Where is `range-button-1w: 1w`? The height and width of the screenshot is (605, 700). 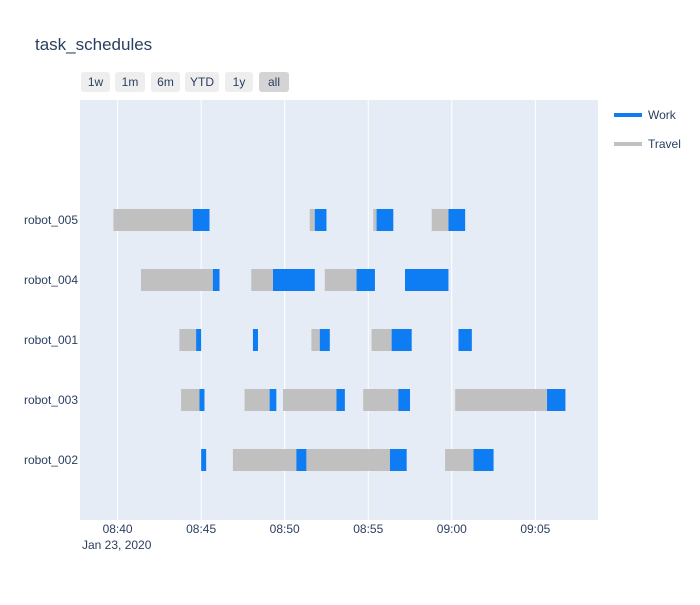
range-button-1w: 1w is located at coordinates (95, 82).